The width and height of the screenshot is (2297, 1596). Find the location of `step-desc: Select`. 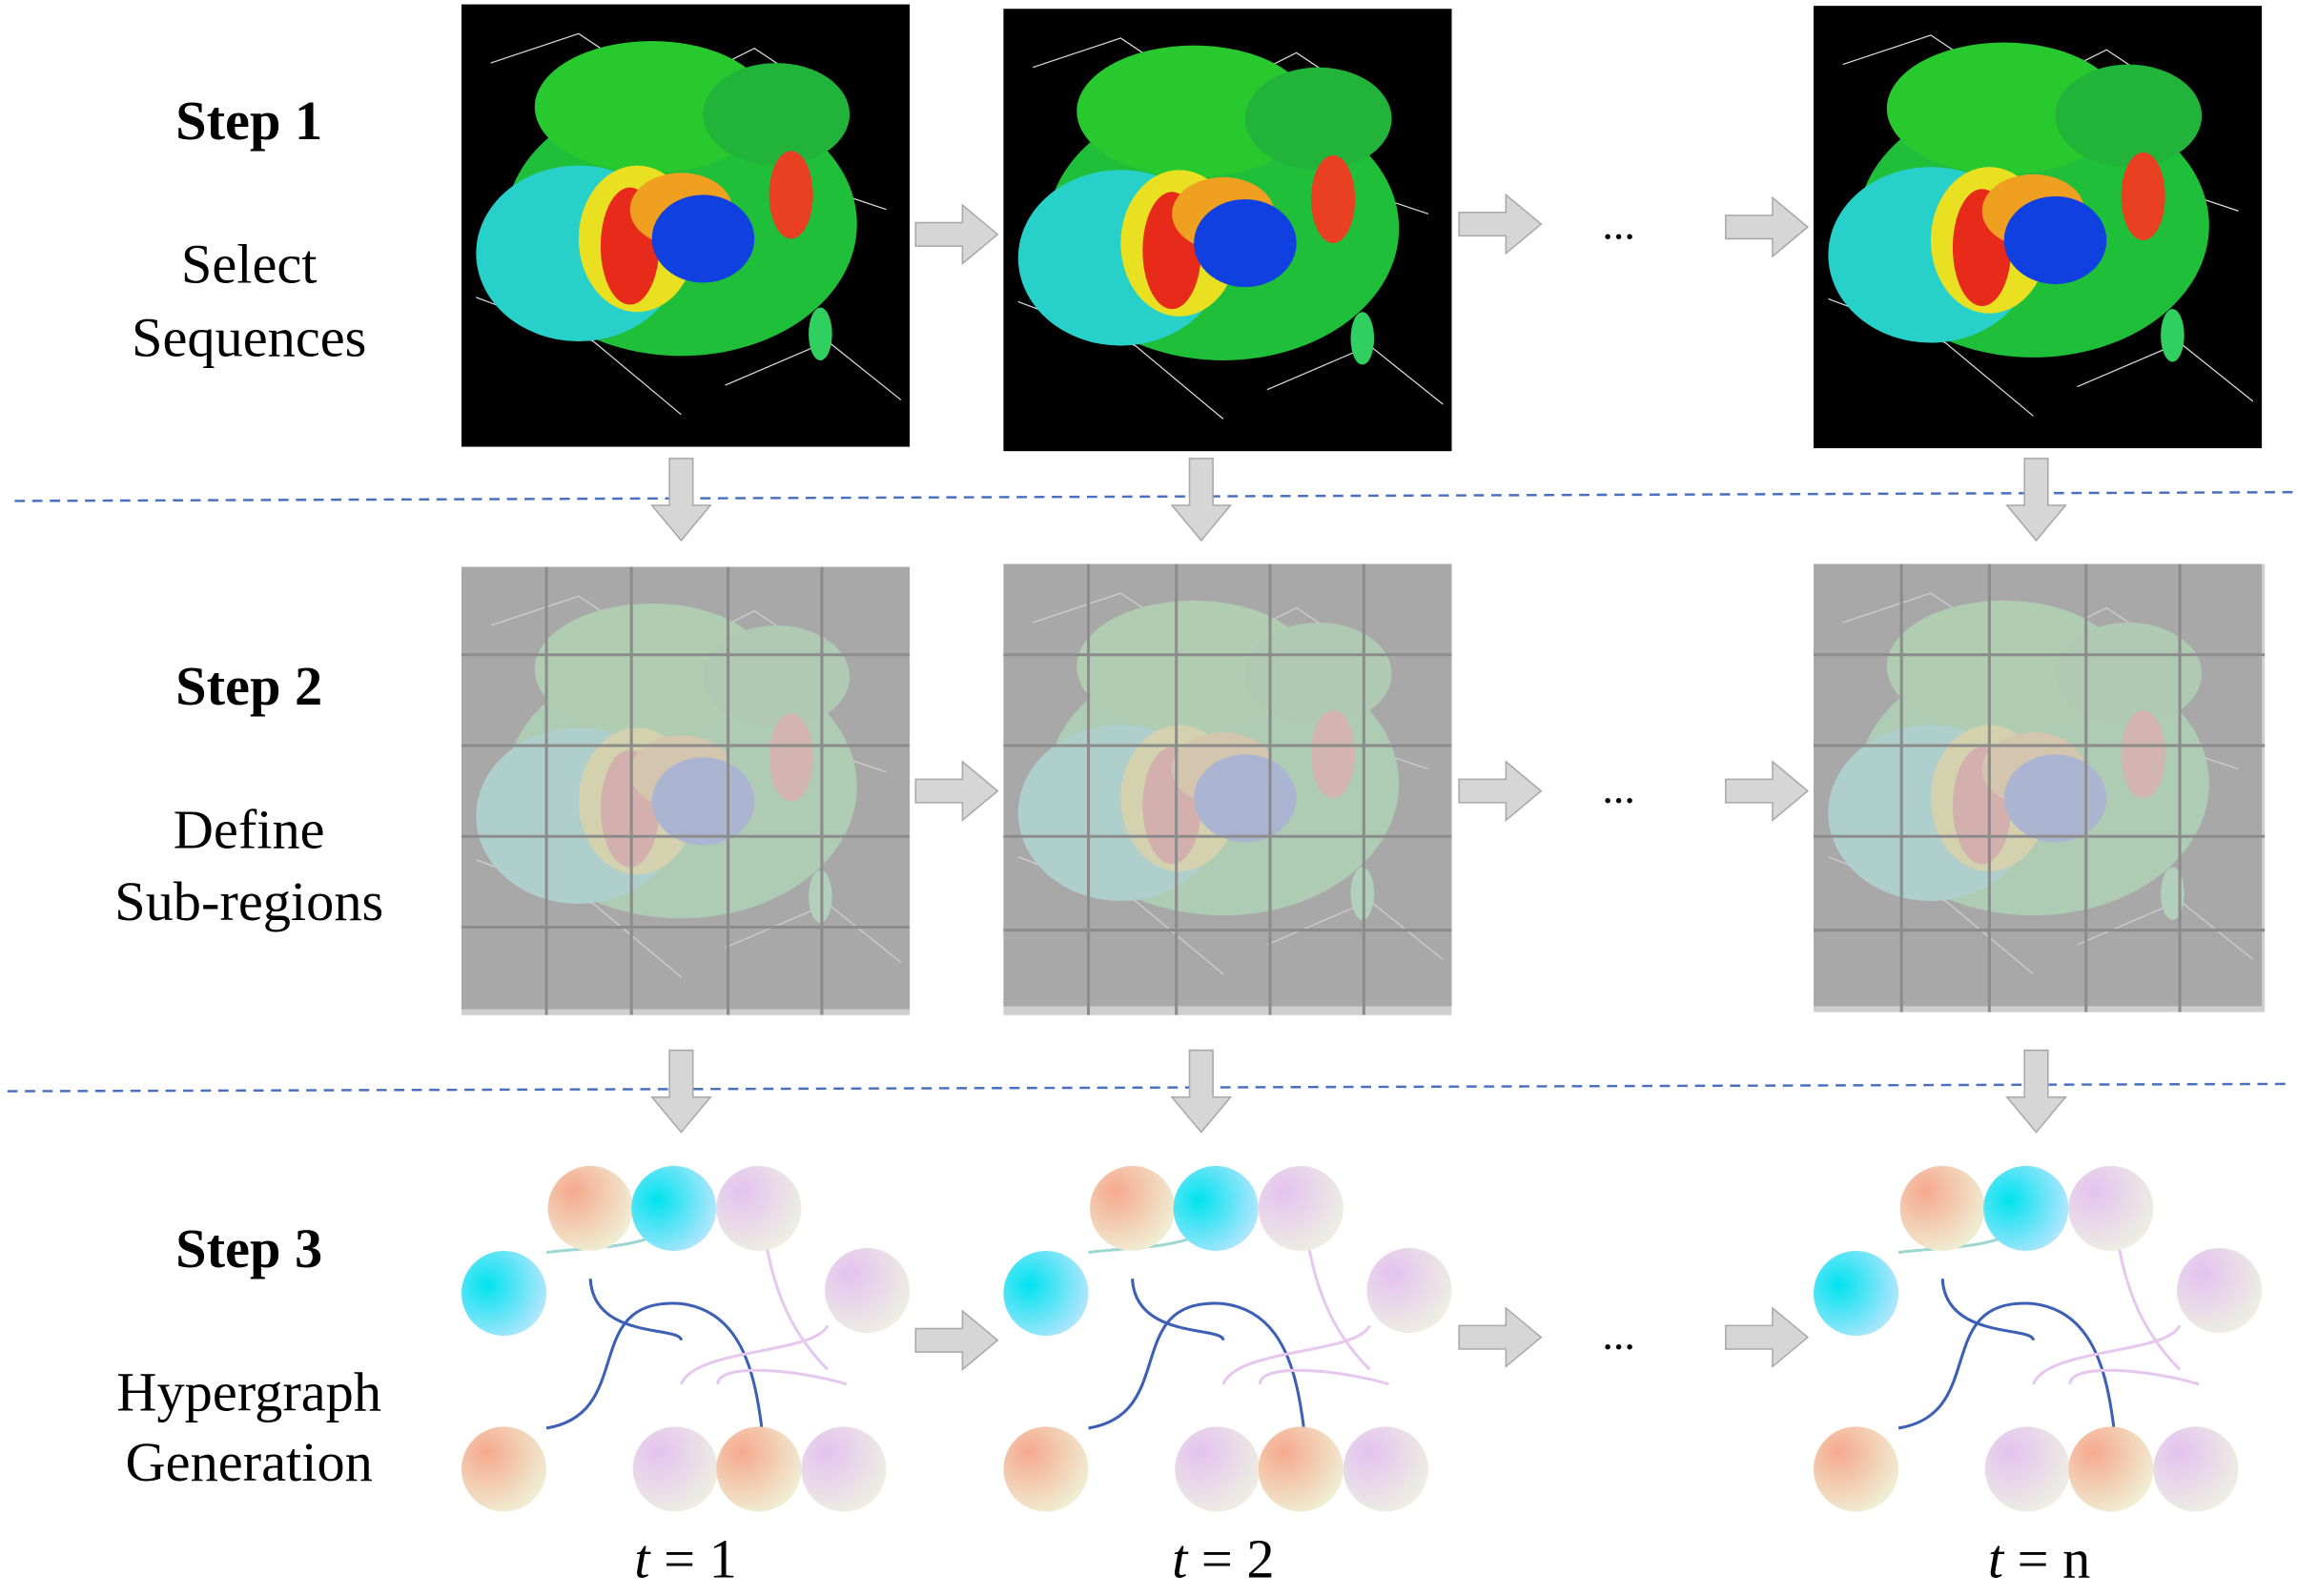

step-desc: Select is located at coordinates (249, 265).